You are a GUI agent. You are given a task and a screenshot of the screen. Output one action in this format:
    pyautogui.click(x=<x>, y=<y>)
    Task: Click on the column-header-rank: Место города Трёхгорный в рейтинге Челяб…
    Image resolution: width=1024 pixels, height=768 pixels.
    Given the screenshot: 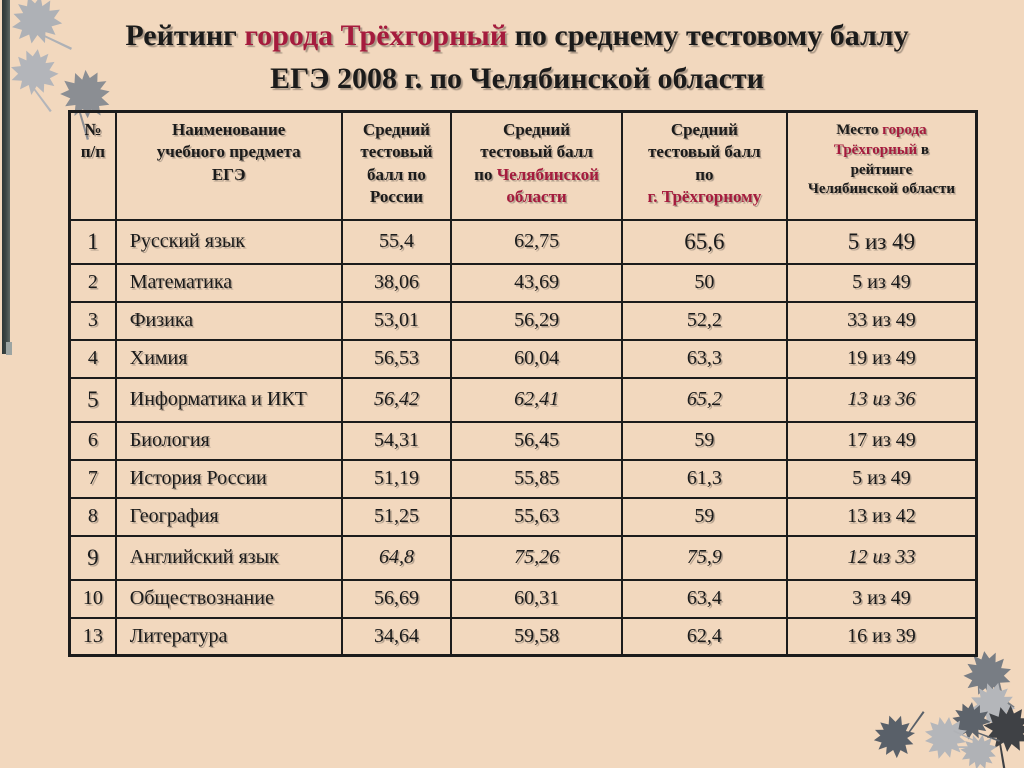 What is the action you would take?
    pyautogui.click(x=881, y=165)
    